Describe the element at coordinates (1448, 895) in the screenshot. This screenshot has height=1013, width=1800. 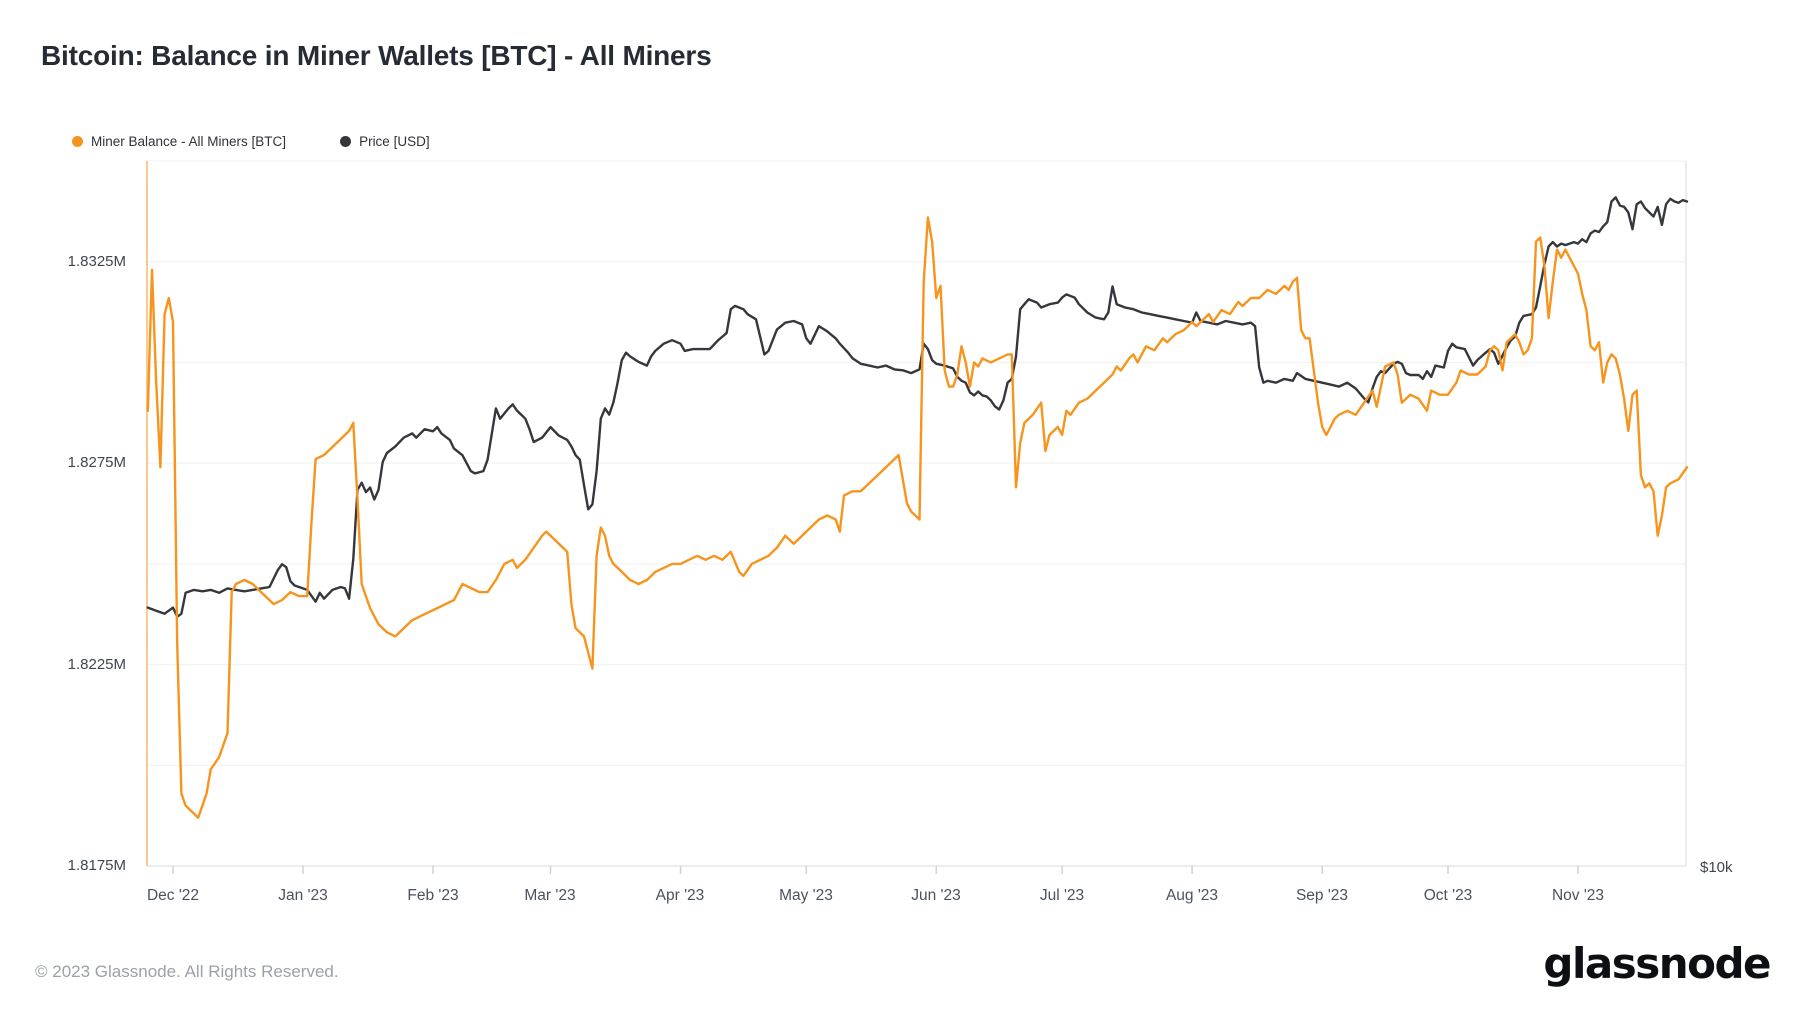
I see `x-axis-label: Oct '23` at that location.